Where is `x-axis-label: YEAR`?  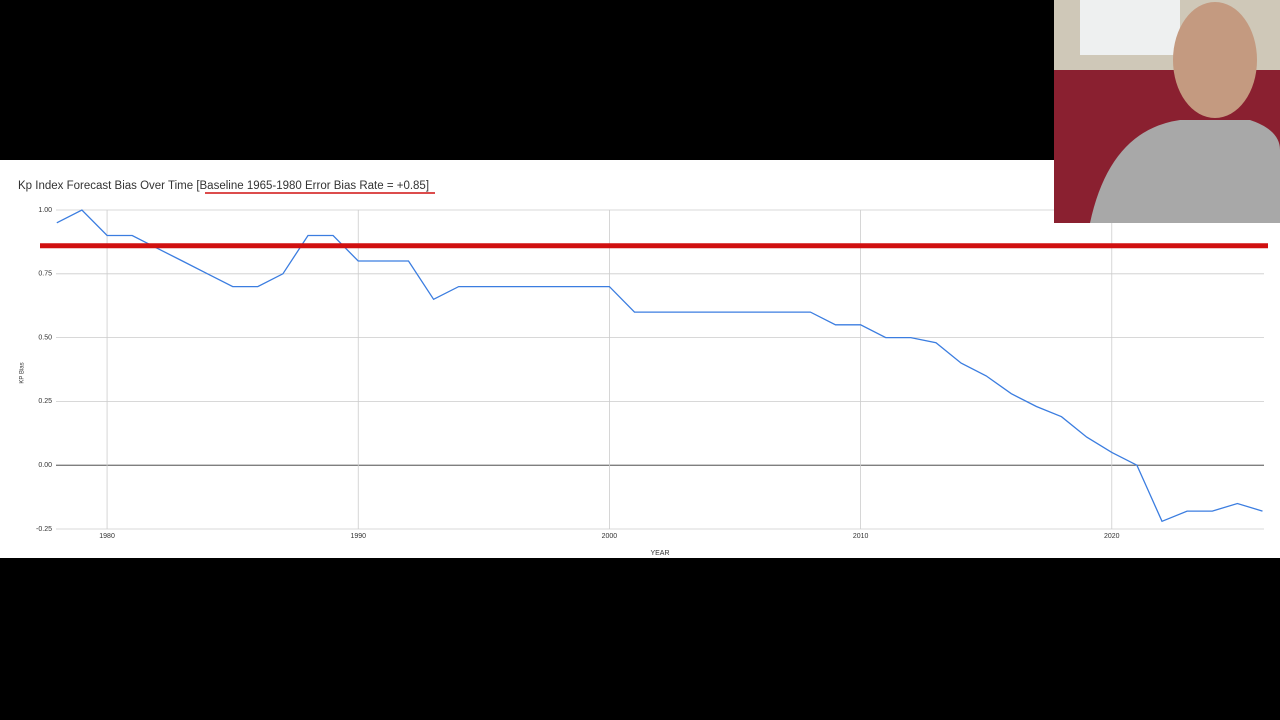
x-axis-label: YEAR is located at coordinates (659, 553).